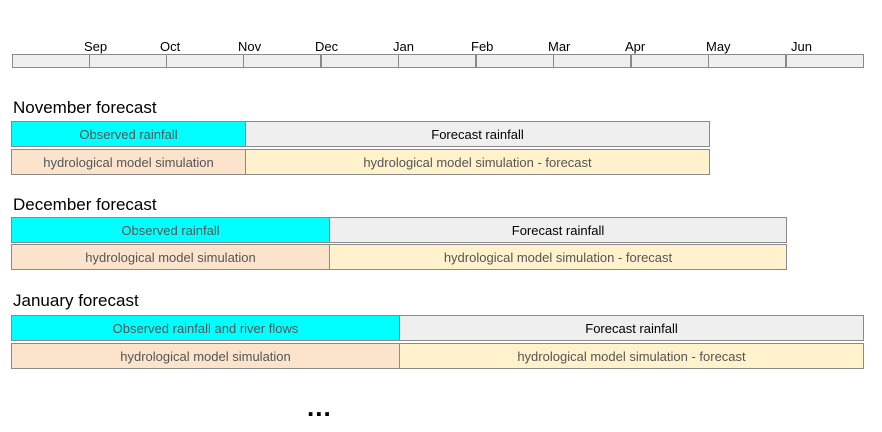 This screenshot has height=432, width=882. What do you see at coordinates (558, 230) in the screenshot?
I see `december-forecast-bar: Forecast rainfall` at bounding box center [558, 230].